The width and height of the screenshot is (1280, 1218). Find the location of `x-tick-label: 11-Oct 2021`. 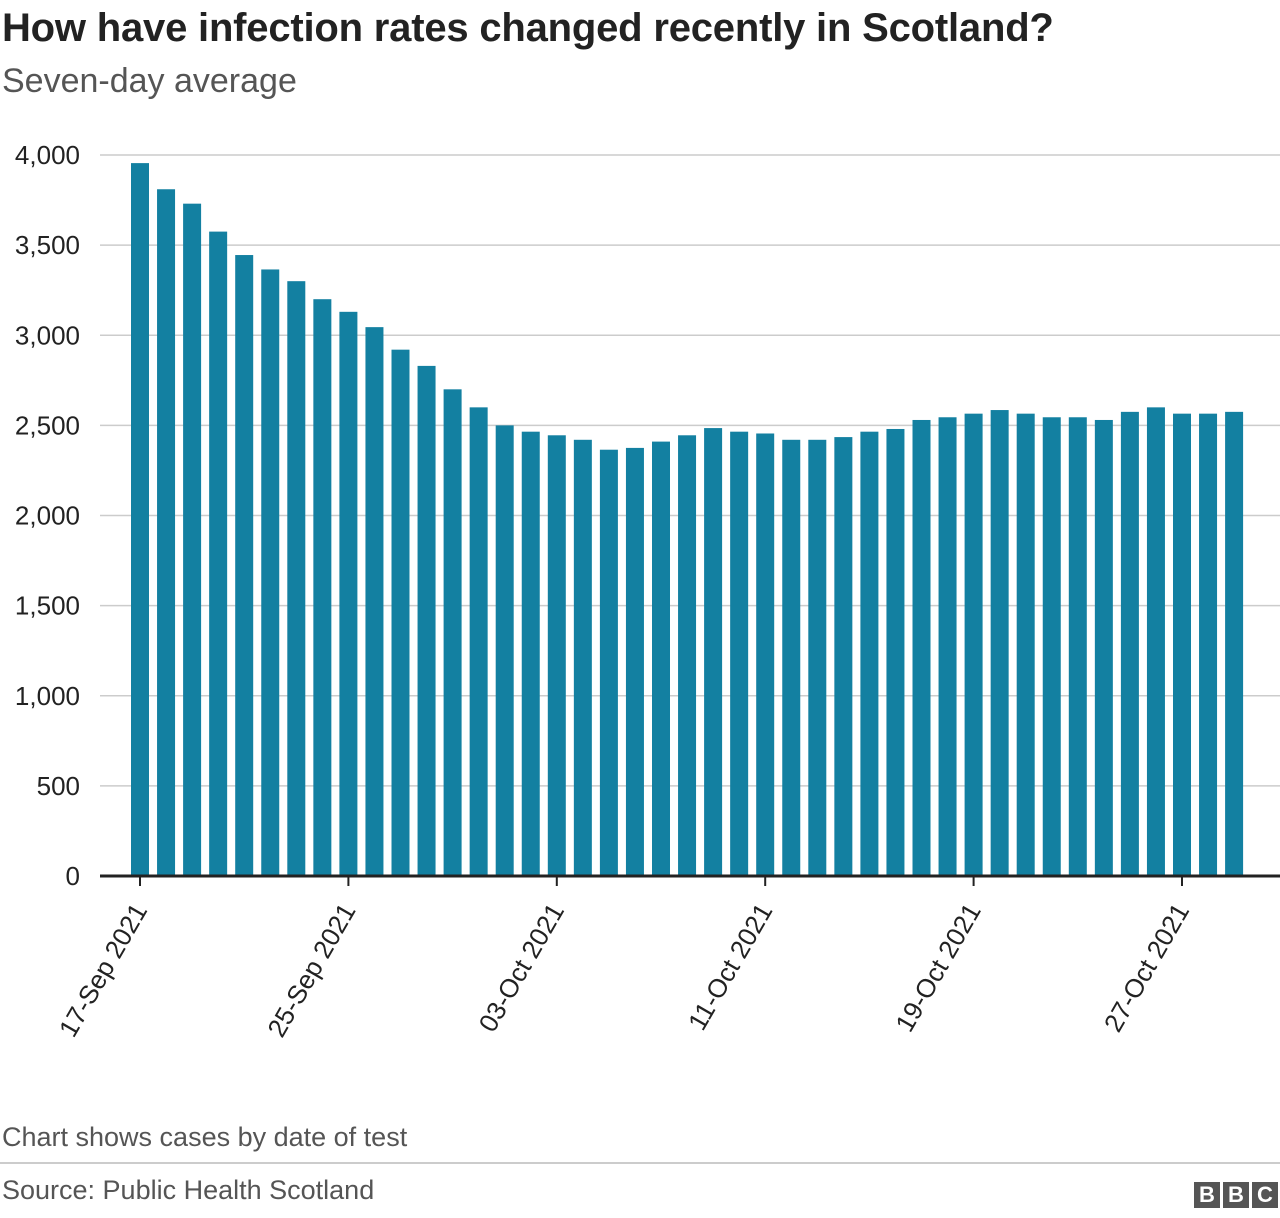

x-tick-label: 11-Oct 2021 is located at coordinates (730, 966).